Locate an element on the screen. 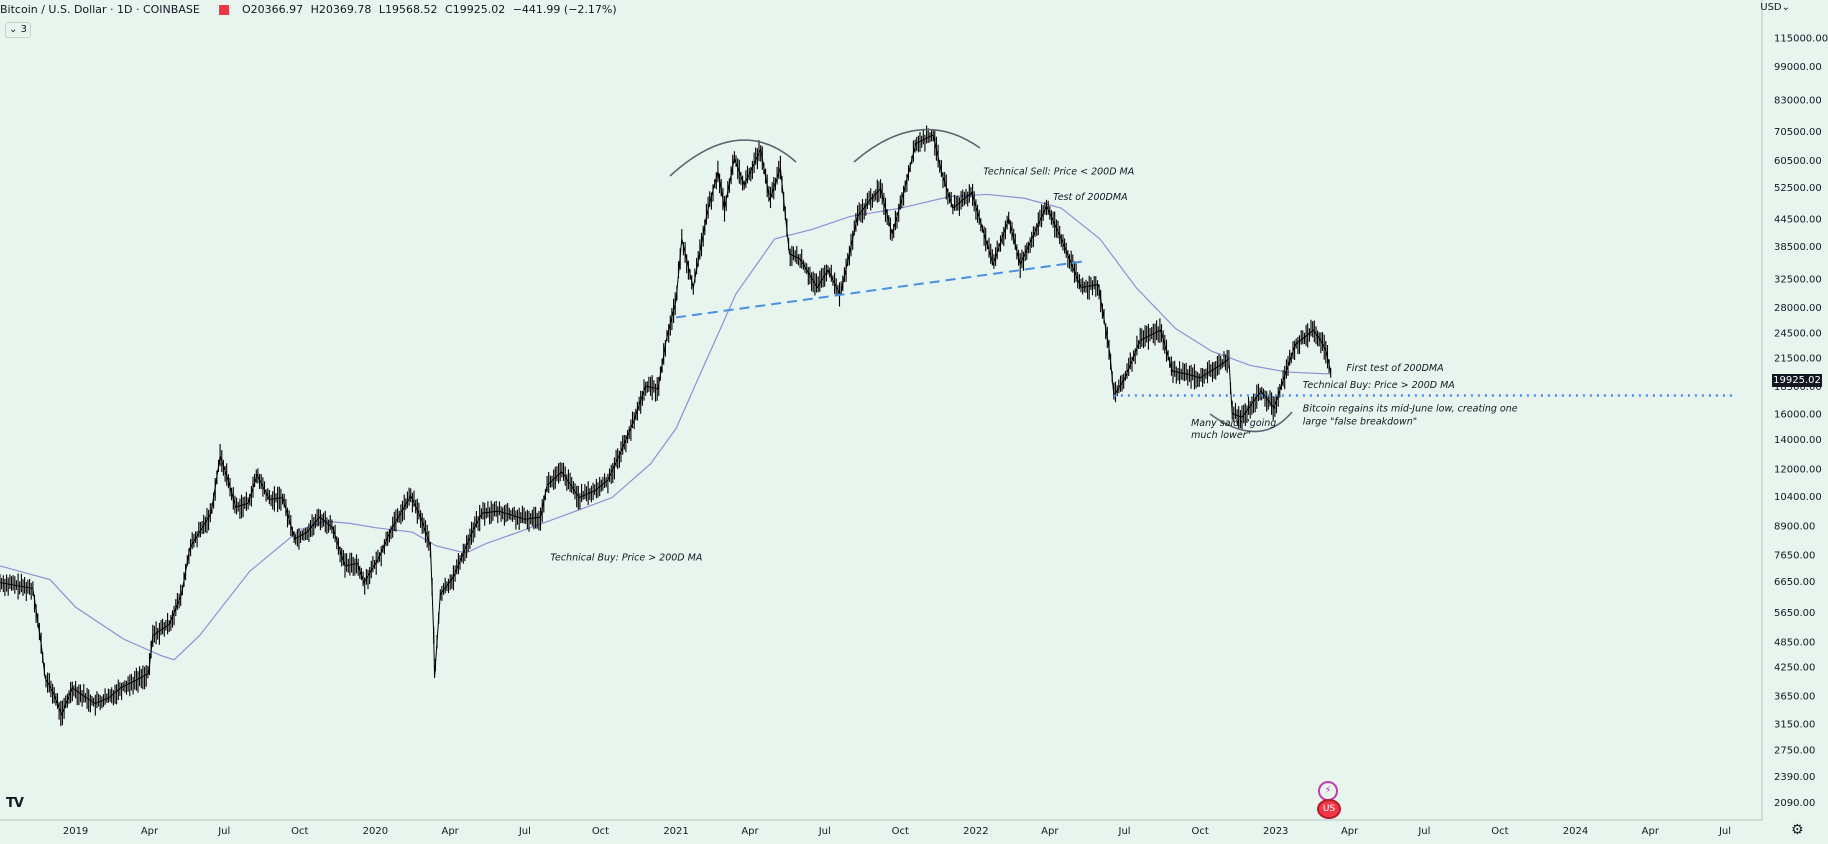  y-tick-label: 2090.00 is located at coordinates (1794, 803).